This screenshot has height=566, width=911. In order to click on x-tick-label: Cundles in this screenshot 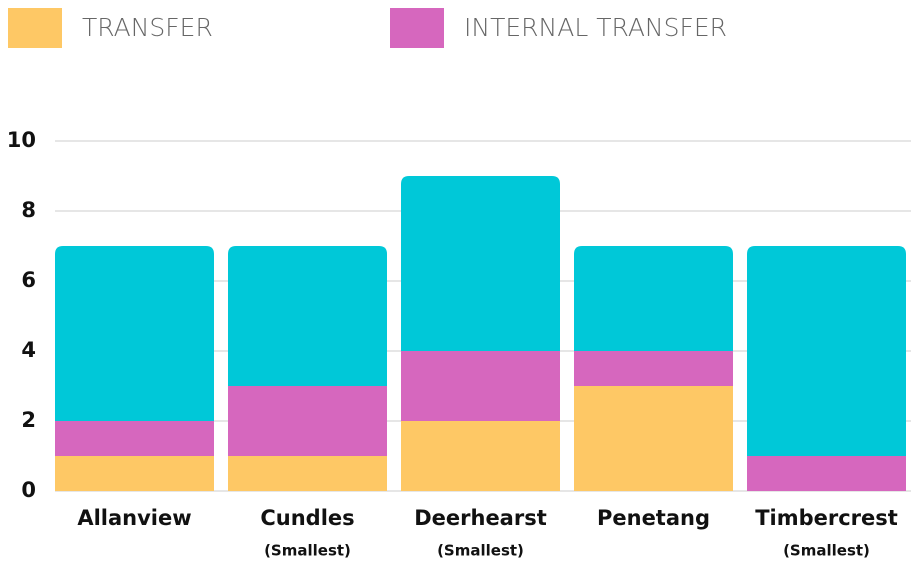, I will do `click(307, 518)`.